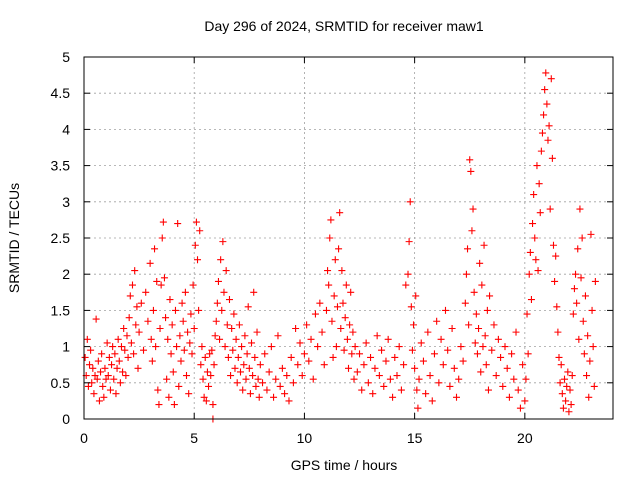 The height and width of the screenshot is (480, 640). Describe the element at coordinates (66, 347) in the screenshot. I see `y-tick-label: 1` at that location.